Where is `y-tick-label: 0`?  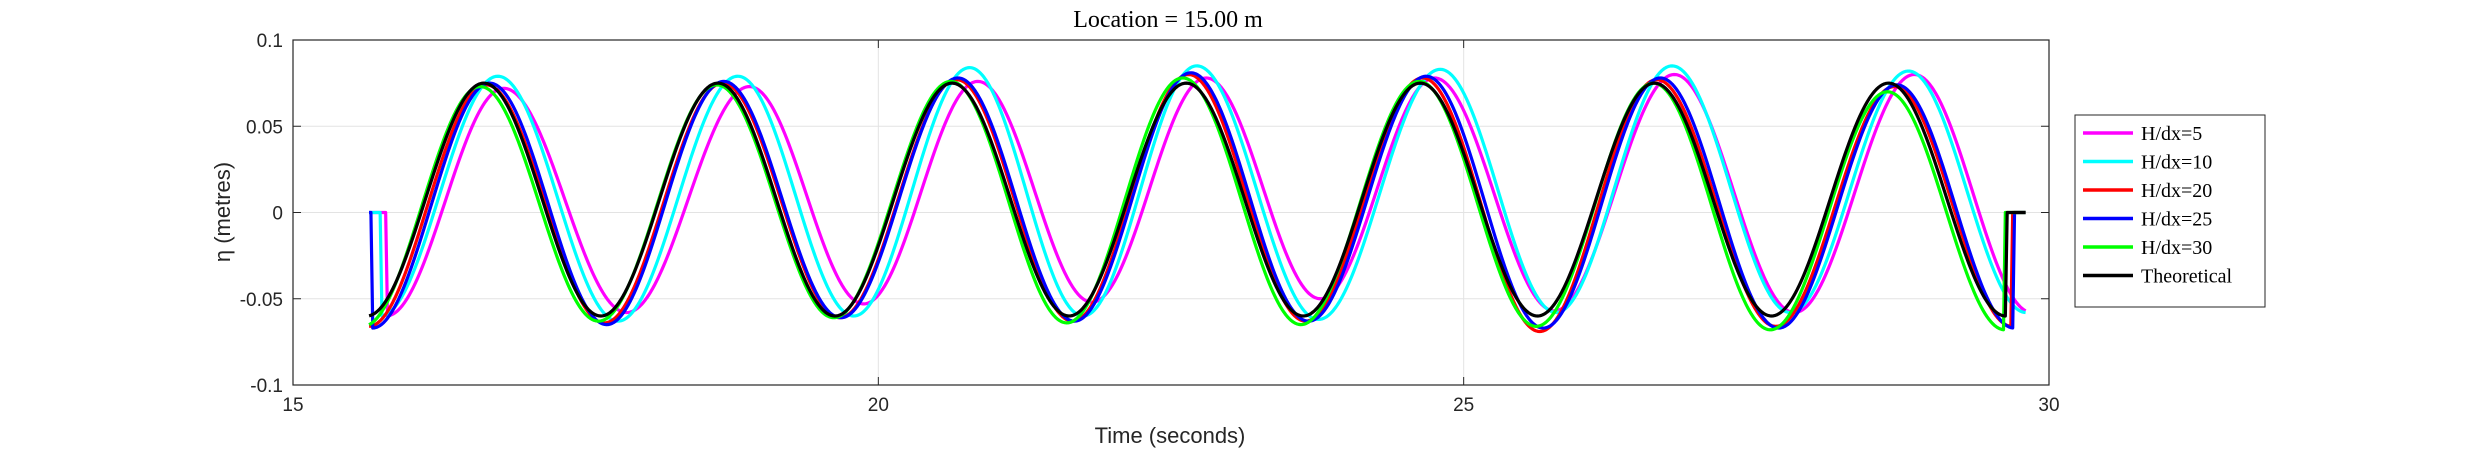 y-tick-label: 0 is located at coordinates (277, 214).